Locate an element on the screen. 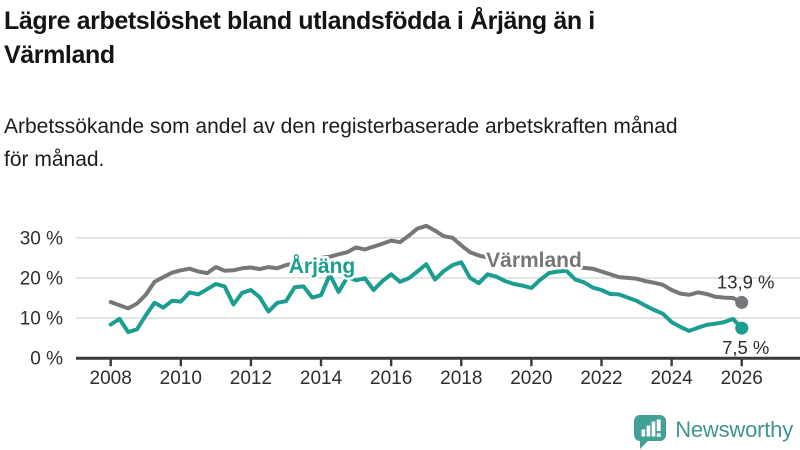  x-tick-label: 2024 is located at coordinates (671, 378).